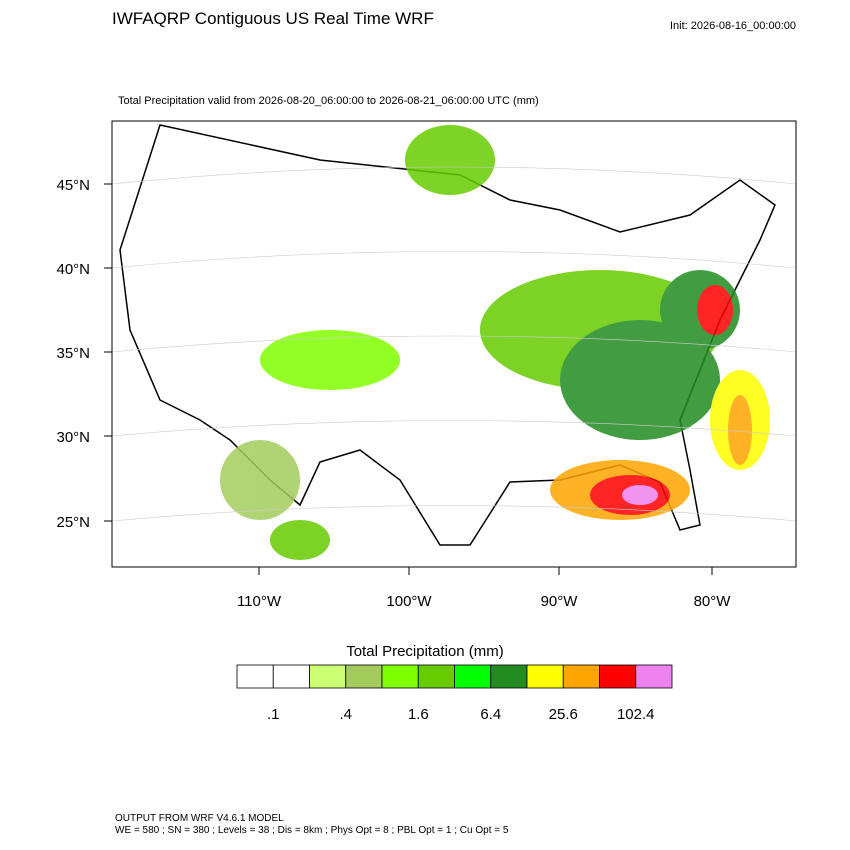 Image resolution: width=850 pixels, height=850 pixels. I want to click on lat-label: 25°N, so click(73, 522).